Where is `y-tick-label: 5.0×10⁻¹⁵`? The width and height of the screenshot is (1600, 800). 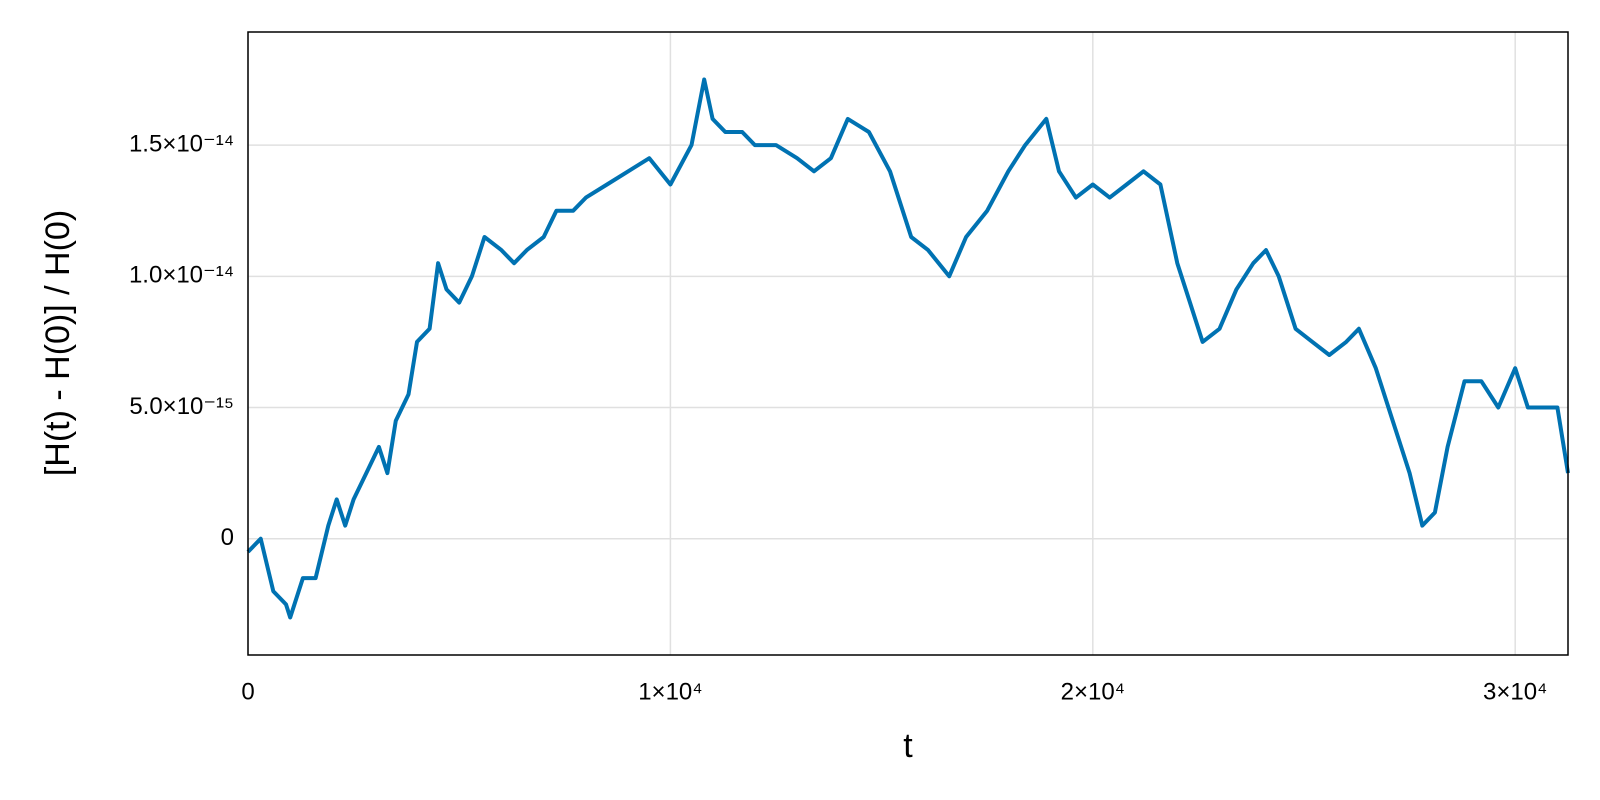 y-tick-label: 5.0×10⁻¹⁵ is located at coordinates (181, 406).